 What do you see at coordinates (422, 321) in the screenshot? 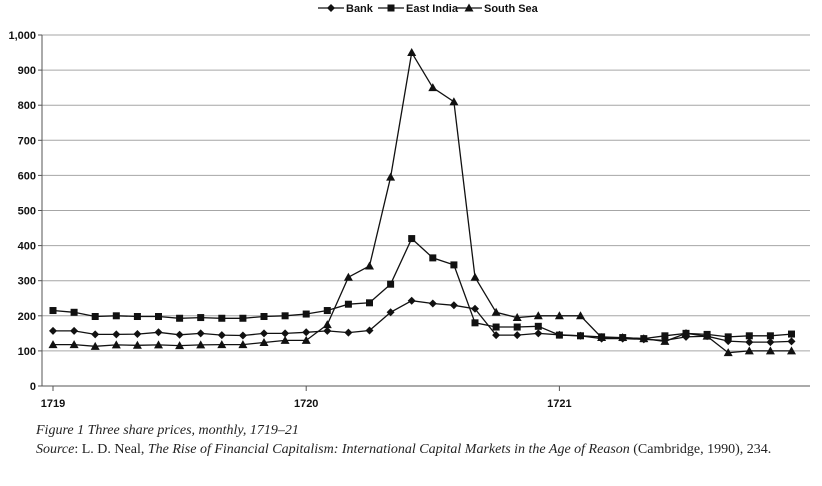
I see `series-bank` at bounding box center [422, 321].